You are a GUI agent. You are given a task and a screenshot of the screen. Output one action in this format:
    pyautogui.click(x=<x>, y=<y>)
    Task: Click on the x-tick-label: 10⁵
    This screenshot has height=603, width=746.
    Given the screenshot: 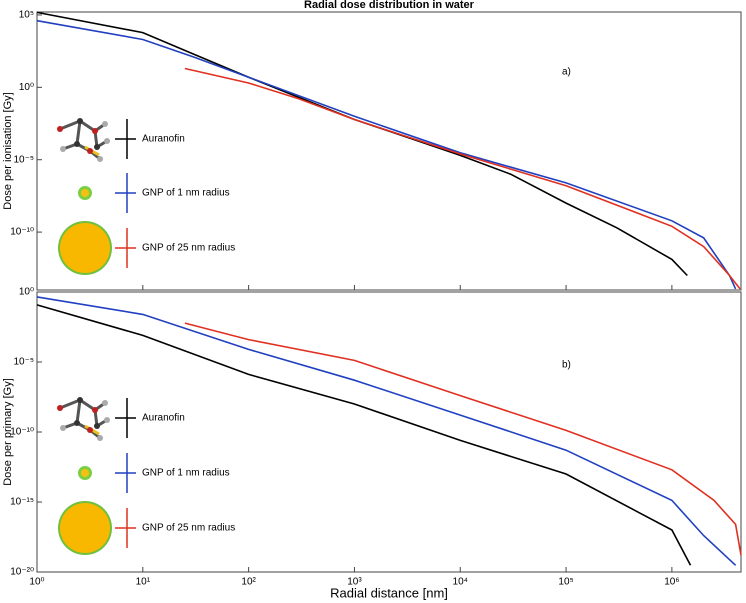 What is the action you would take?
    pyautogui.click(x=565, y=582)
    